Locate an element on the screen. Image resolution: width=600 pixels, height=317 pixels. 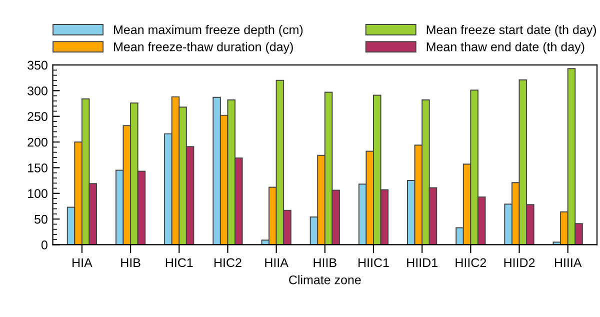
x-tick-label: HIID2 is located at coordinates (519, 262).